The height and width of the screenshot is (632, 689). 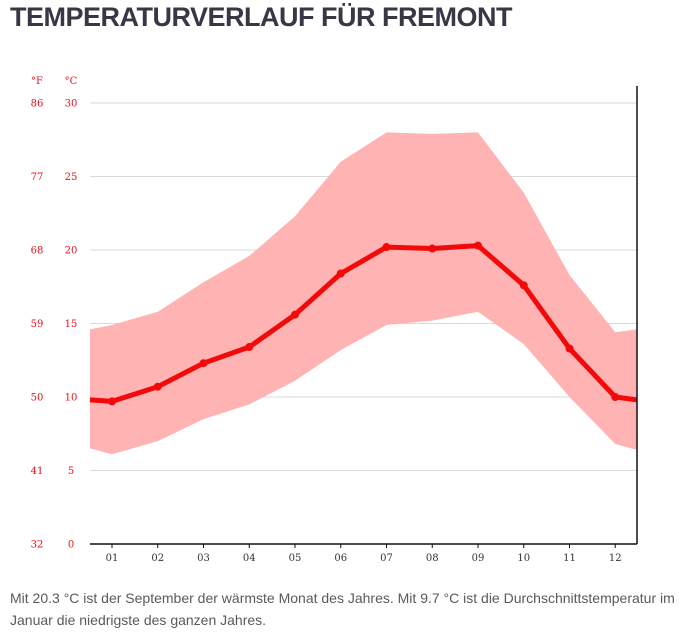 I want to click on x-tick-label: 05, so click(x=295, y=558).